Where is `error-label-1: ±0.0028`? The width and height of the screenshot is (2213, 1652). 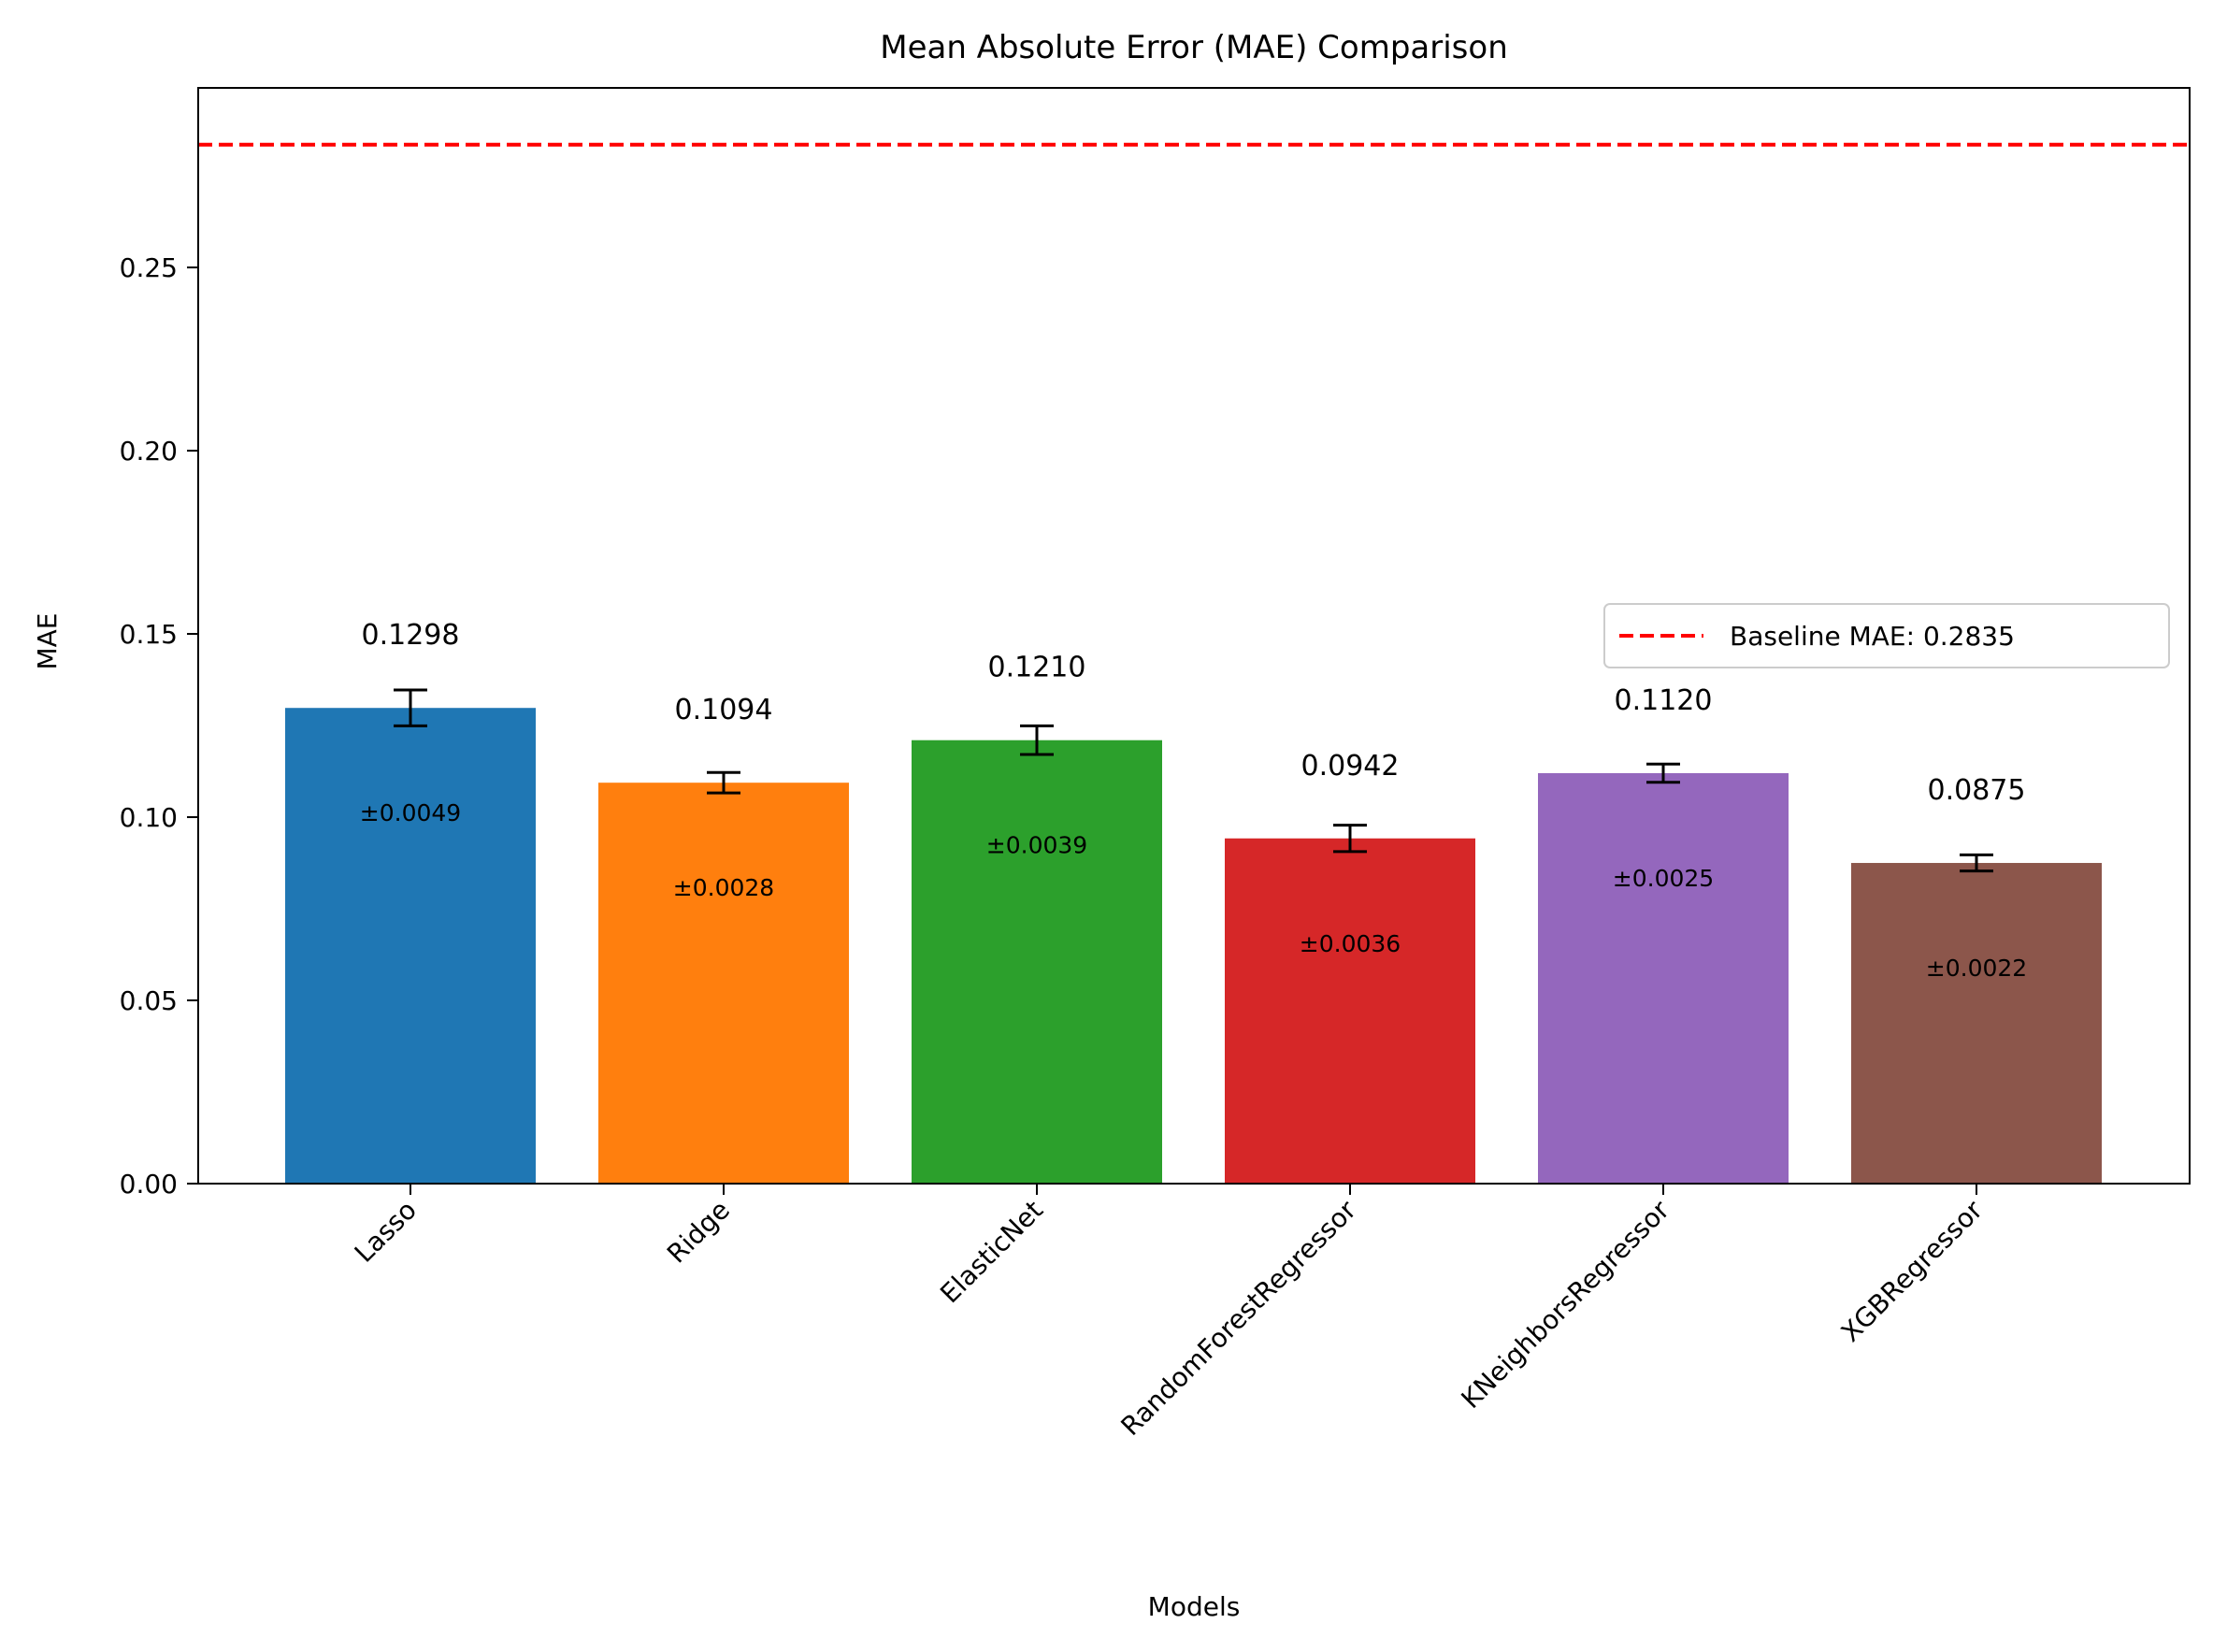 error-label-1: ±0.0028 is located at coordinates (723, 888).